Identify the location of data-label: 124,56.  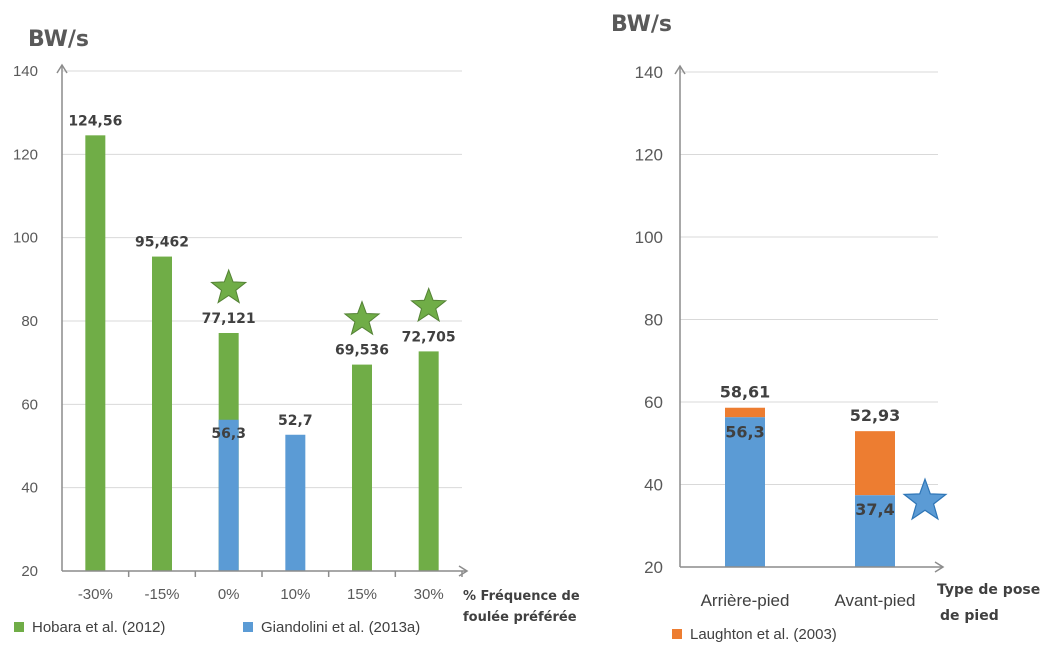
(95, 121).